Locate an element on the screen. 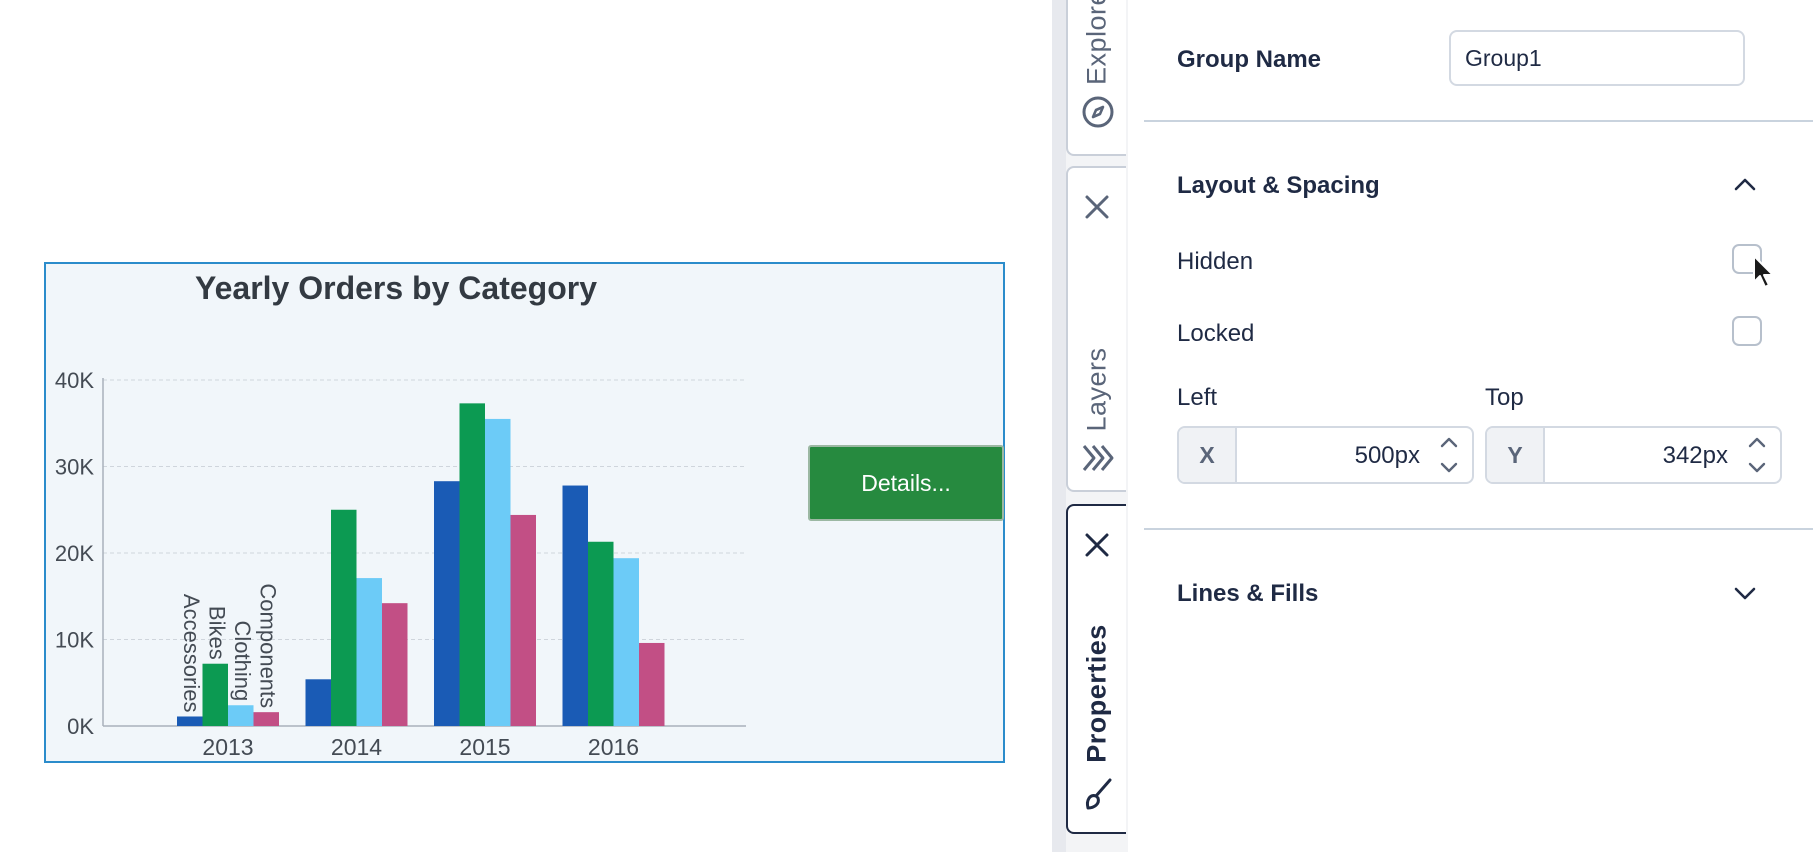  y-tick-label: 10K is located at coordinates (74, 640).